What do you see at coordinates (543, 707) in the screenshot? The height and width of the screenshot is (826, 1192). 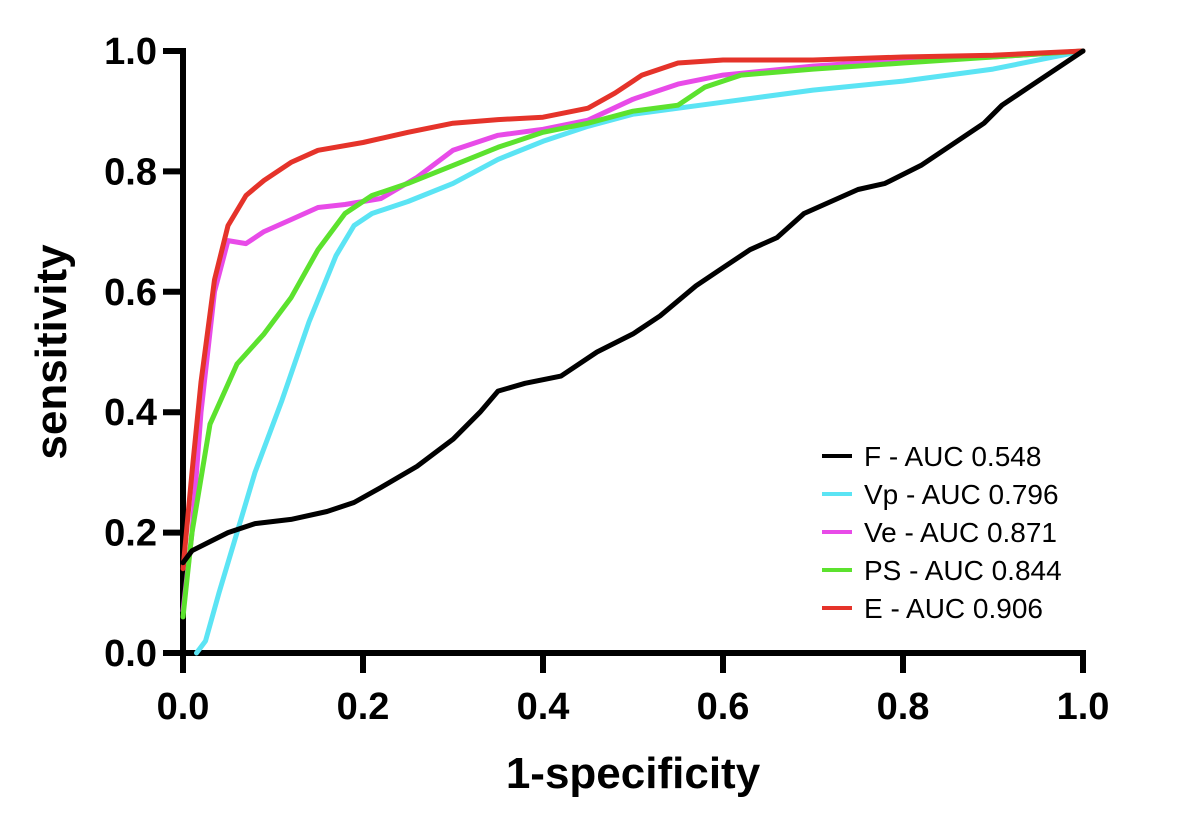 I see `x-tick-label: 0.4` at bounding box center [543, 707].